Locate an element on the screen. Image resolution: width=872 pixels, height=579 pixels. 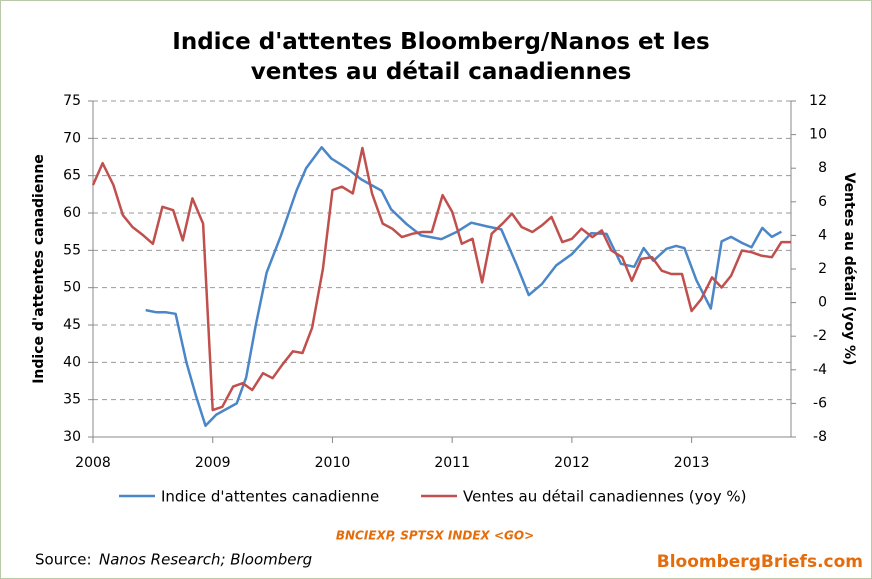
x-tick-label: 2010 is located at coordinates (333, 463).